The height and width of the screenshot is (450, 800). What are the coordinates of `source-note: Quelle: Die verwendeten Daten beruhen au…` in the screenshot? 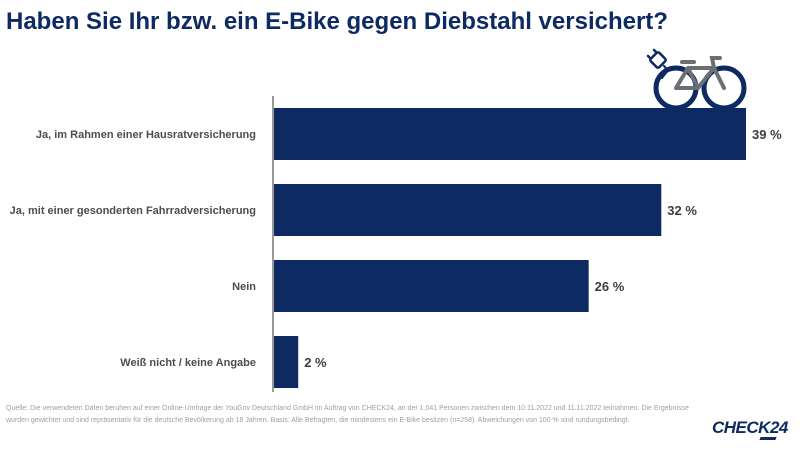 It's located at (347, 414).